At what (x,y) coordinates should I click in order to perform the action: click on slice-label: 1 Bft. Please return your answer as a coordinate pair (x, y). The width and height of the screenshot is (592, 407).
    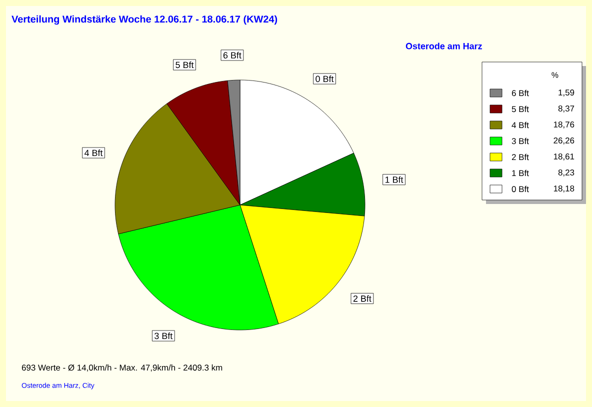
    Looking at the image, I should click on (394, 179).